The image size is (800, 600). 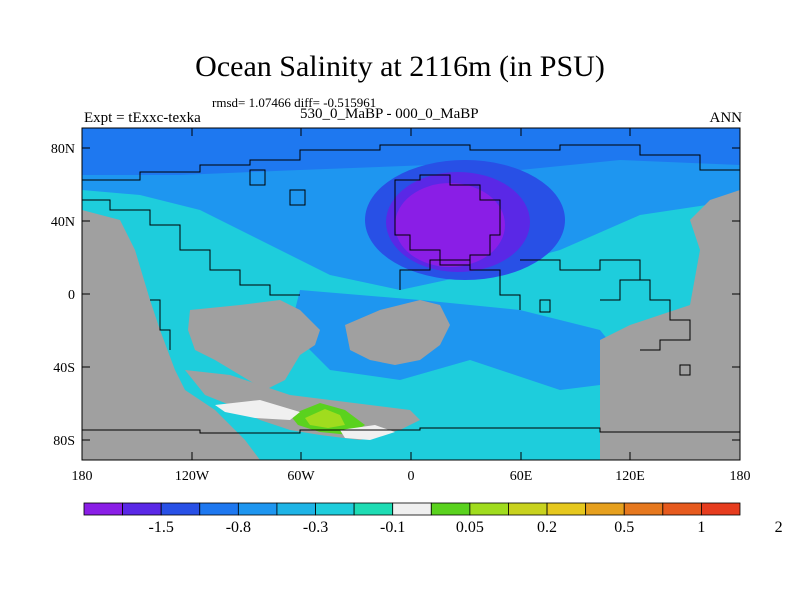 What do you see at coordinates (301, 476) in the screenshot?
I see `lon-label-60w: 60W` at bounding box center [301, 476].